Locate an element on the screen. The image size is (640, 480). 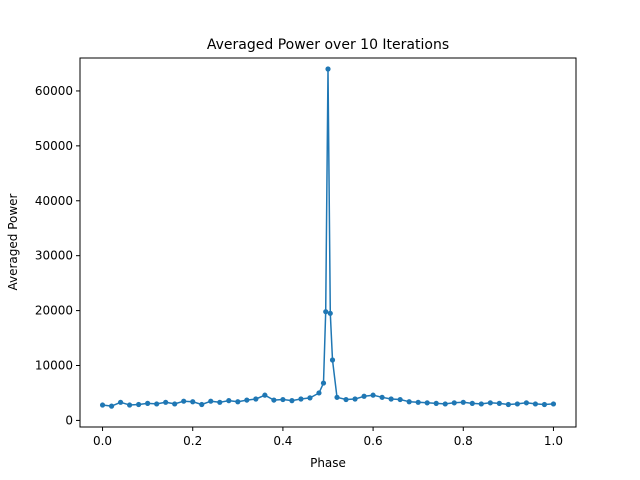
x-tick-label: 0.0 is located at coordinates (102, 441).